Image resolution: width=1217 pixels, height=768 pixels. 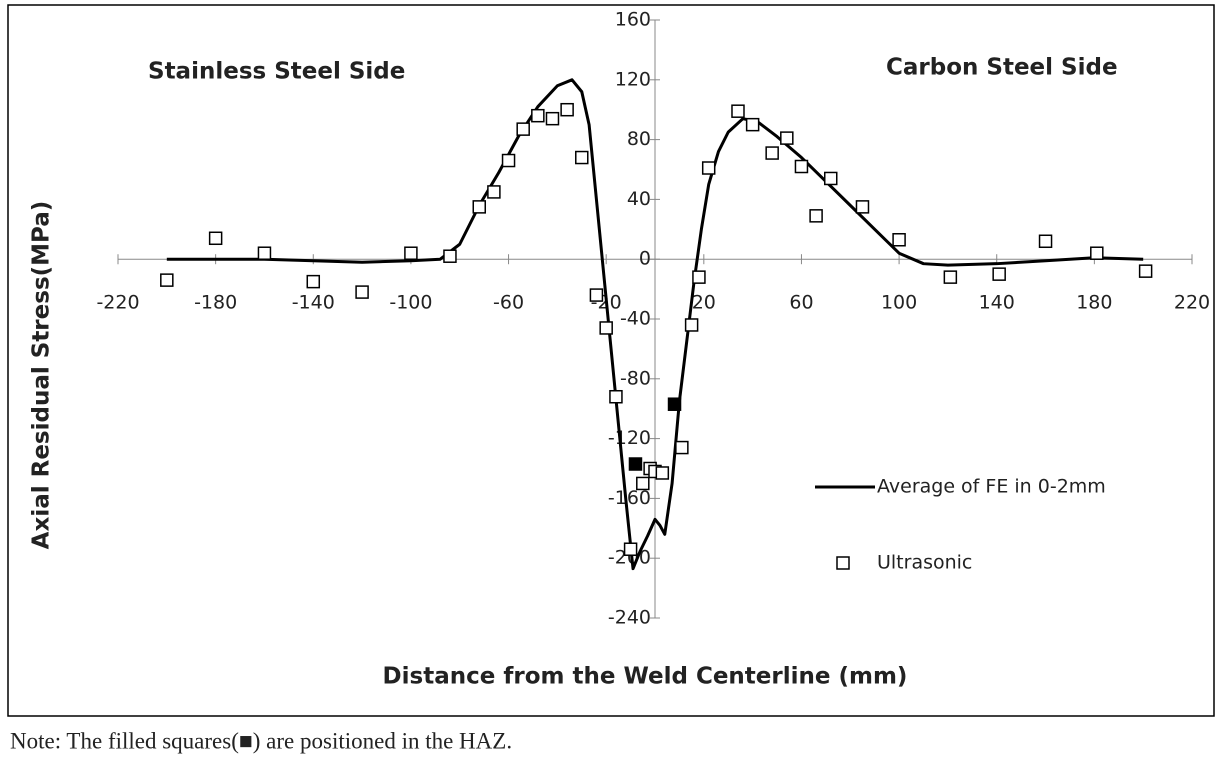 I want to click on x-tick-label: 20, so click(x=704, y=303).